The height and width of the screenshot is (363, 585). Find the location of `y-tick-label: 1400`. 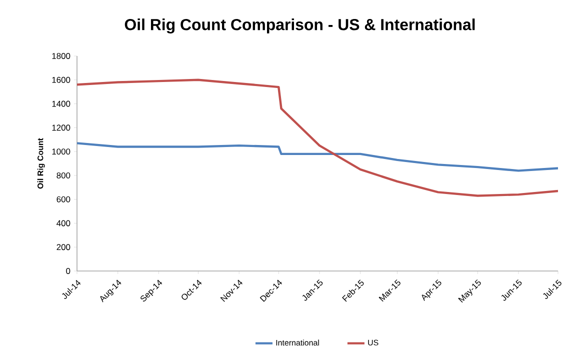

y-tick-label: 1400 is located at coordinates (61, 103).